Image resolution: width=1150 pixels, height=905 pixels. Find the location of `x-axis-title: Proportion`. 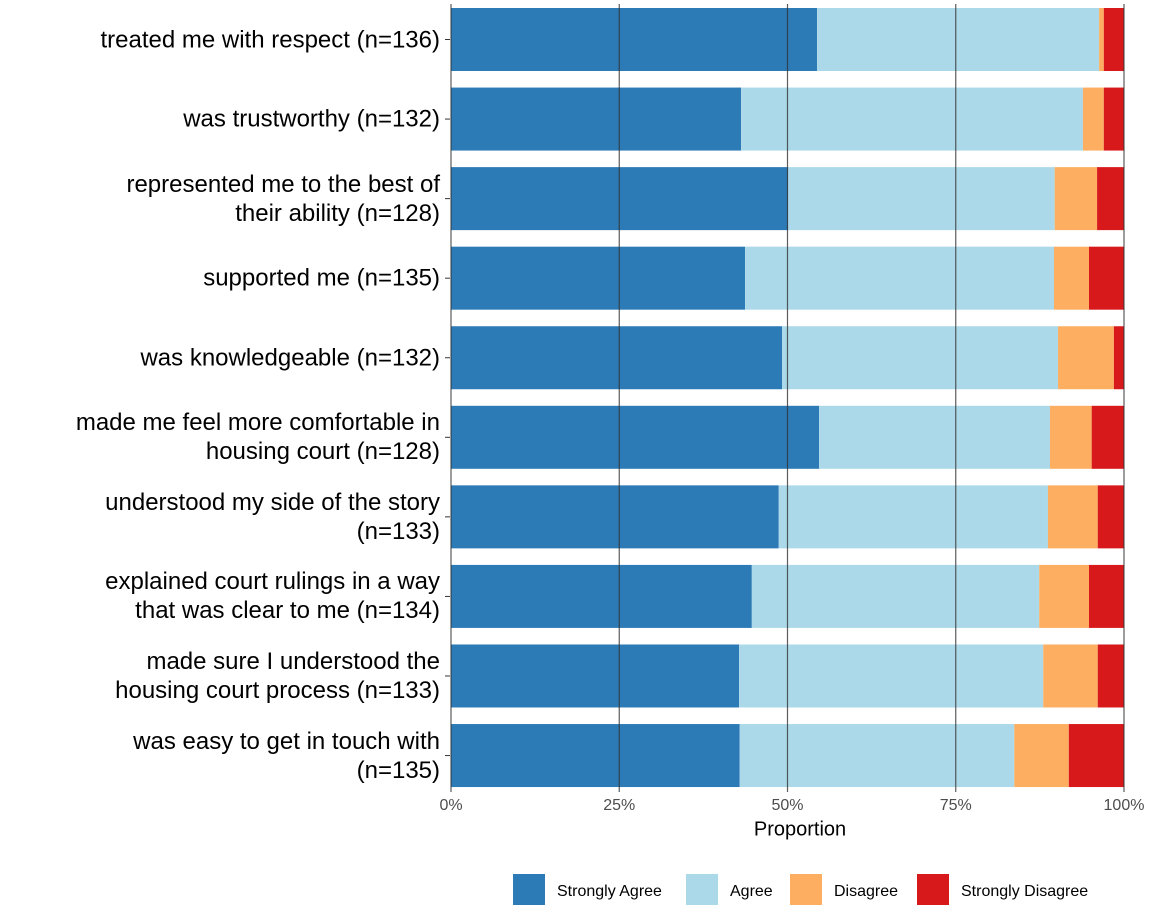

x-axis-title: Proportion is located at coordinates (800, 829).